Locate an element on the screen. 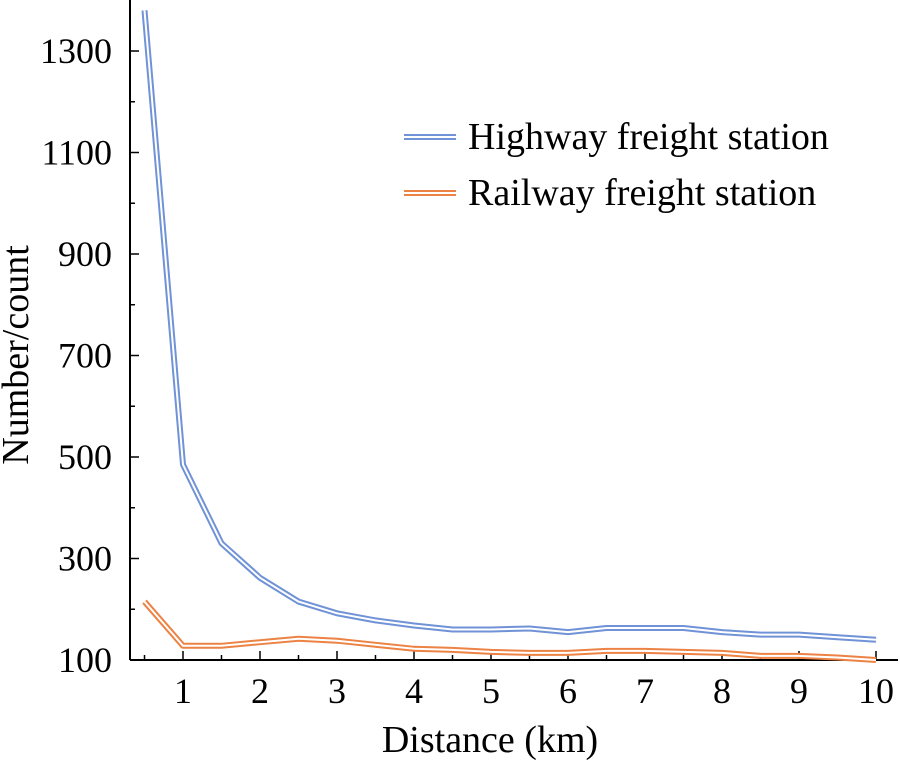  x-tick-label: 2 is located at coordinates (260, 691).